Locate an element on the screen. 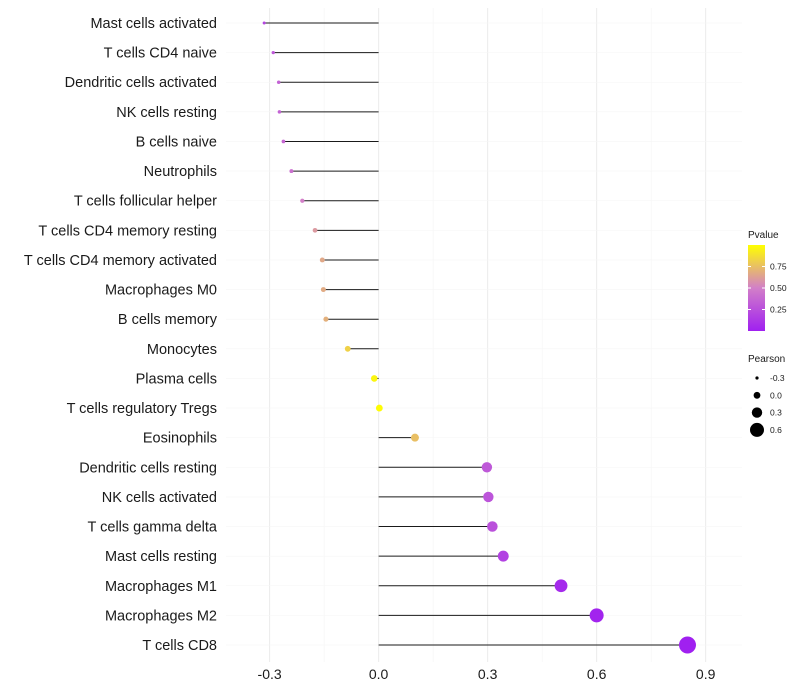 The image size is (800, 700). category-label: Macrophages M1 is located at coordinates (161, 587).